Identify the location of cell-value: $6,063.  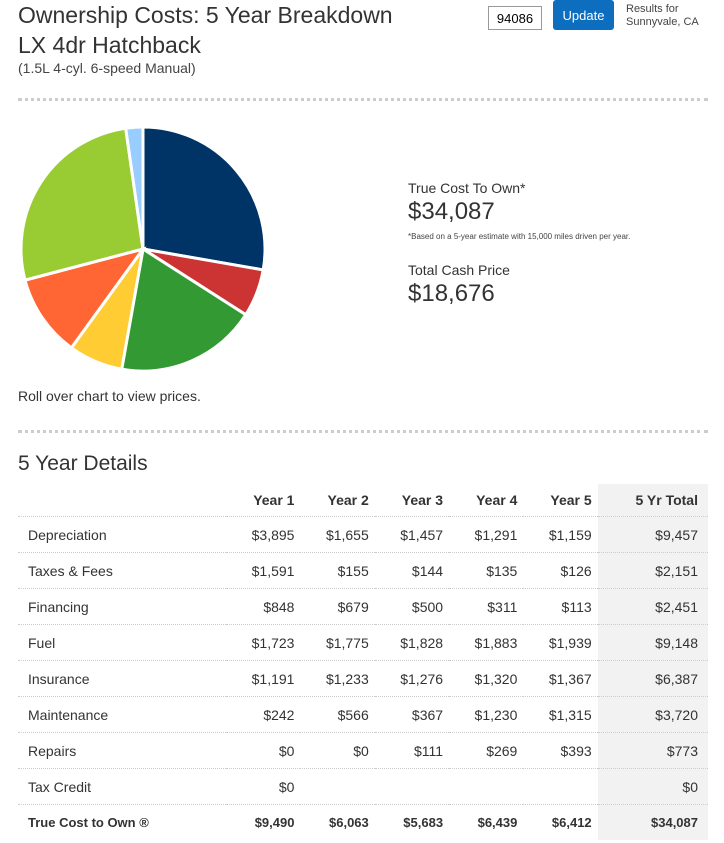
(337, 822).